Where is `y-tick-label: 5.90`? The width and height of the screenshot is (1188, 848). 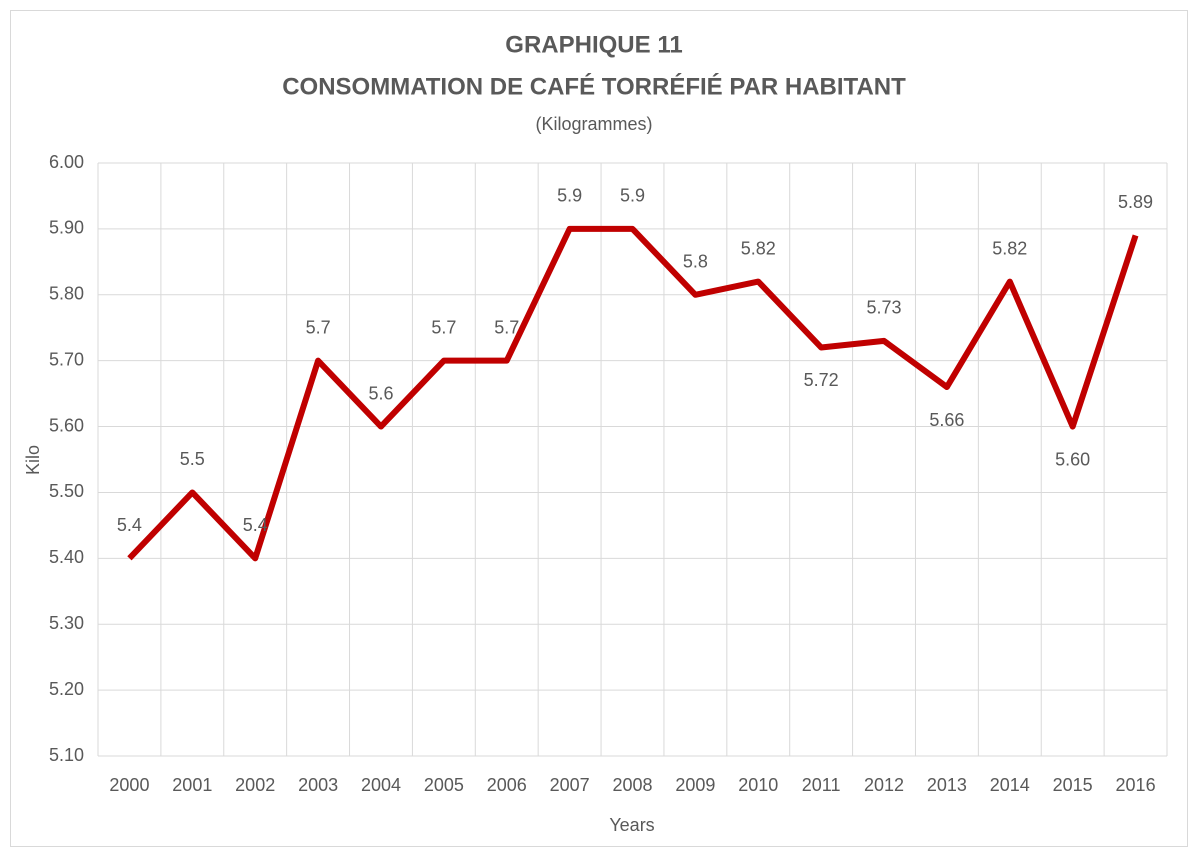 y-tick-label: 5.90 is located at coordinates (66, 228).